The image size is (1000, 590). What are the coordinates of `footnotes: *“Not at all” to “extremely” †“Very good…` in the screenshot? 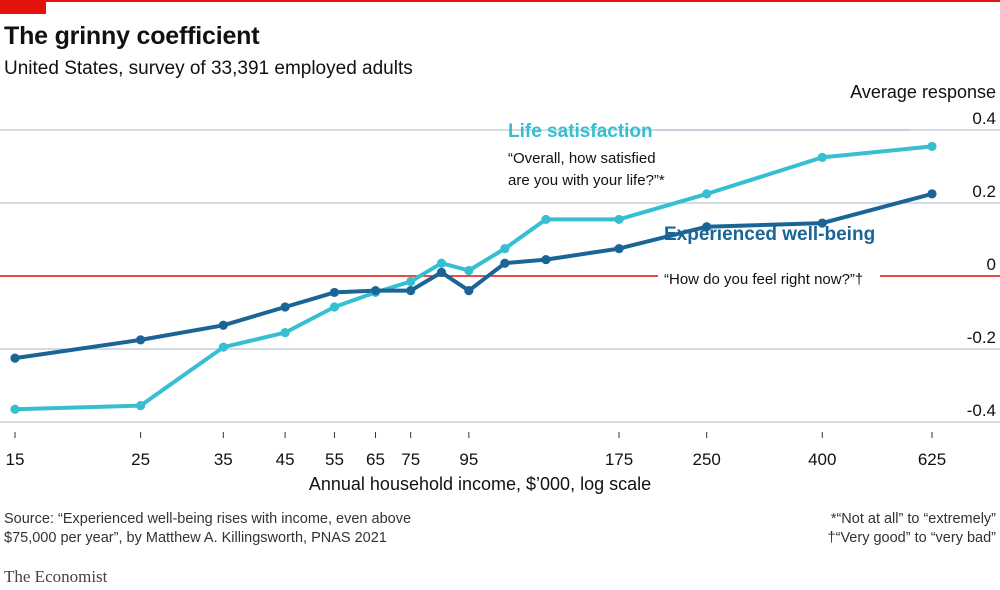 It's located at (912, 529).